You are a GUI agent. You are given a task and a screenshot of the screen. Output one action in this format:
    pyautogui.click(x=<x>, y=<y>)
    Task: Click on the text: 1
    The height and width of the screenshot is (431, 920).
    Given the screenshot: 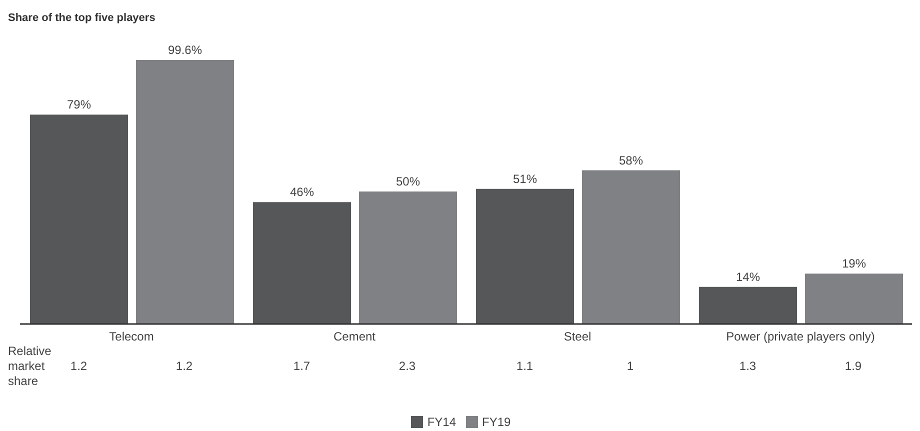 What is the action you would take?
    pyautogui.click(x=630, y=366)
    